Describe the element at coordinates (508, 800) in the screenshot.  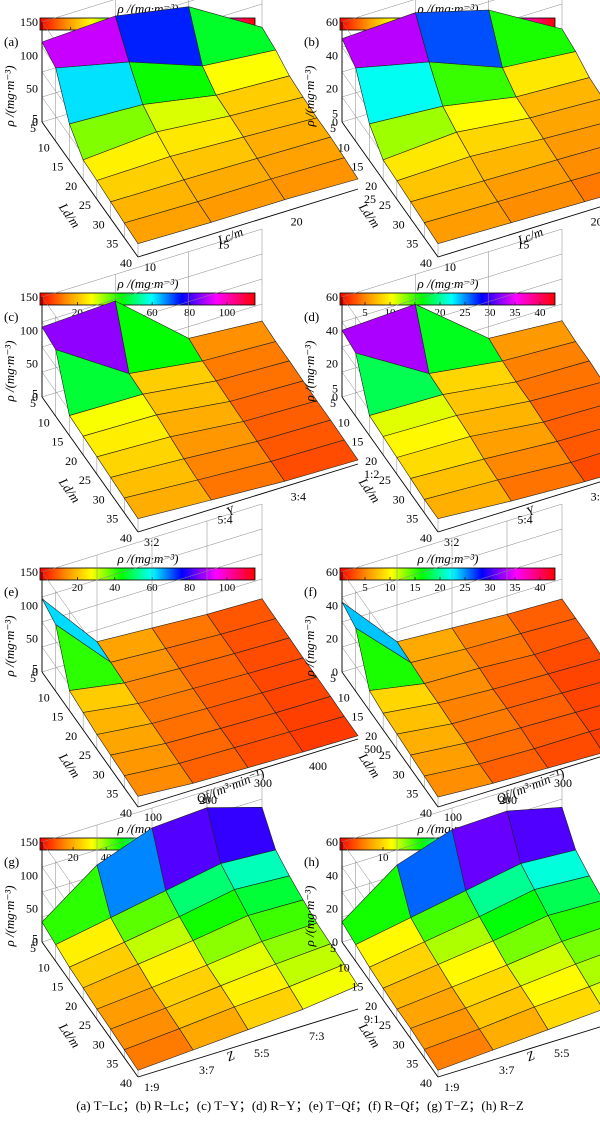
I see `x-tick-label: 200` at that location.